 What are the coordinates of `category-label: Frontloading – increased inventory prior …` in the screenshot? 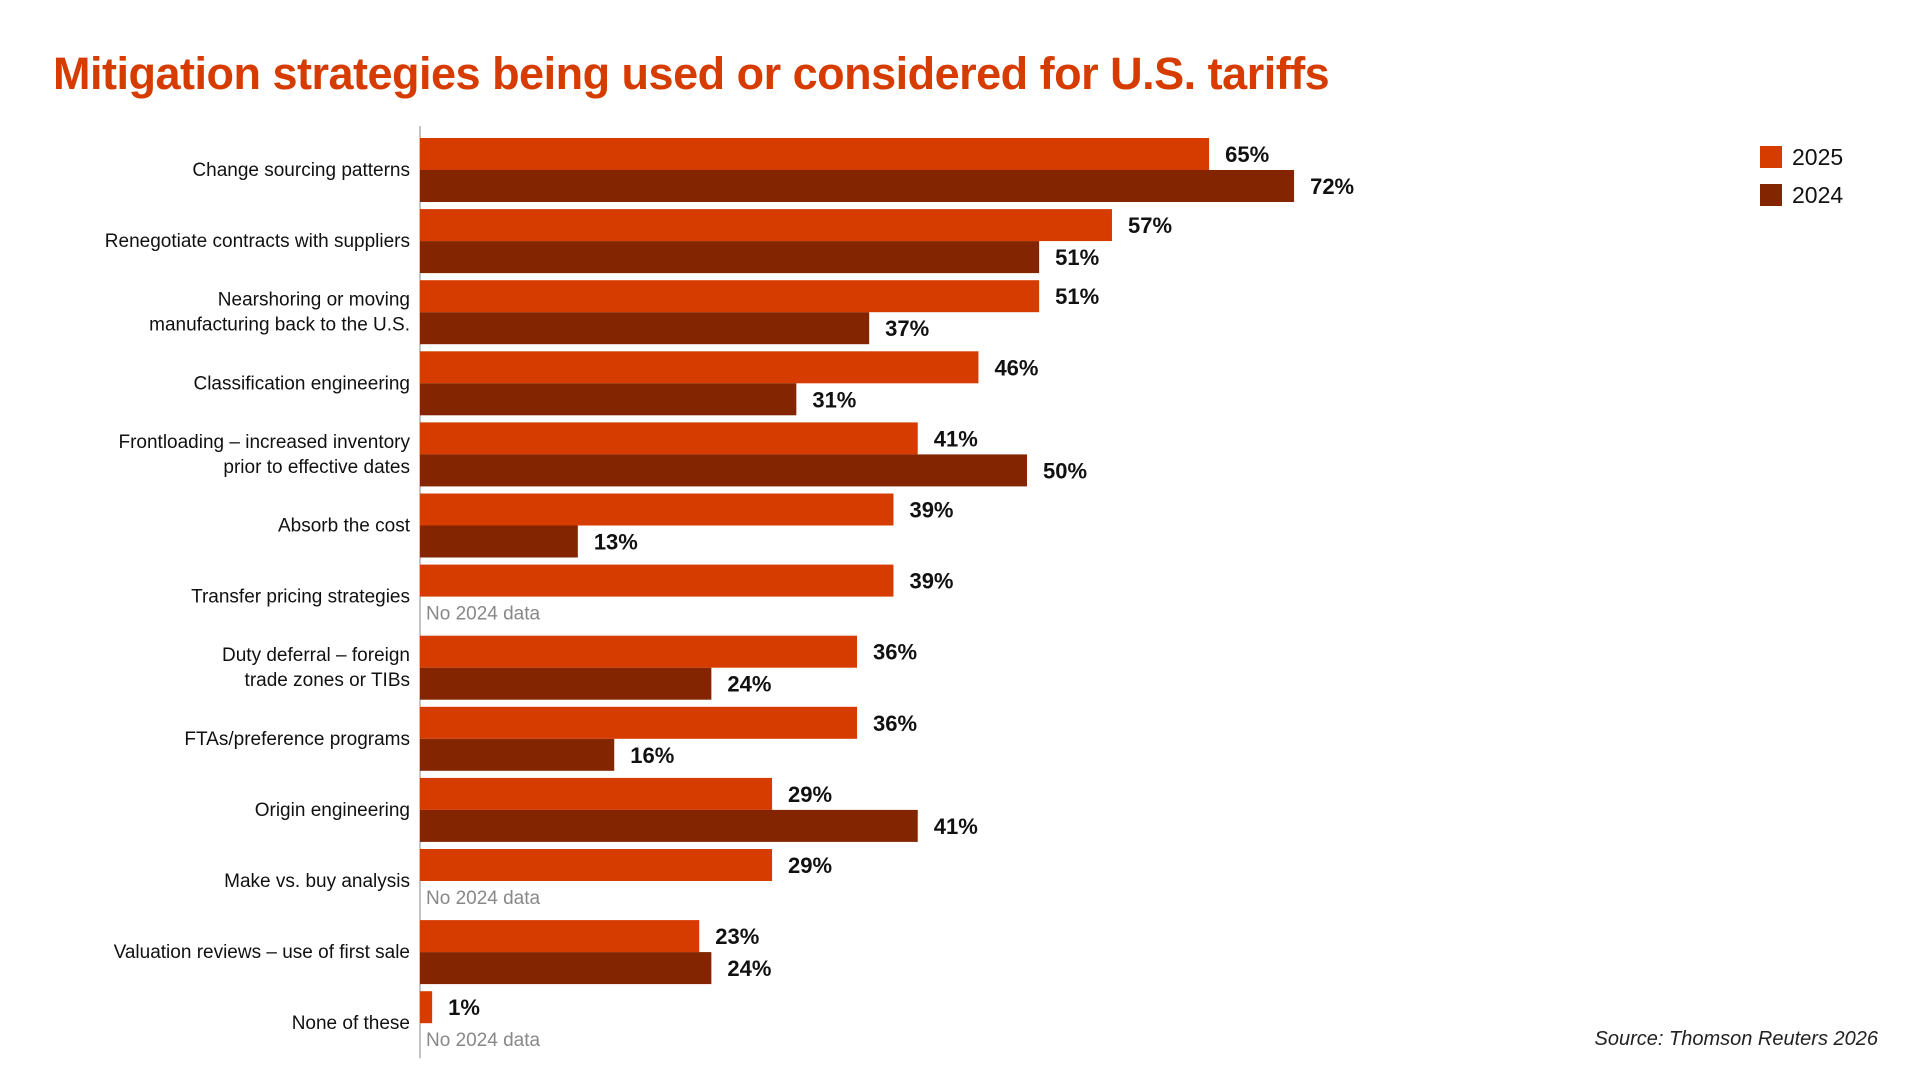 It's located at (264, 455).